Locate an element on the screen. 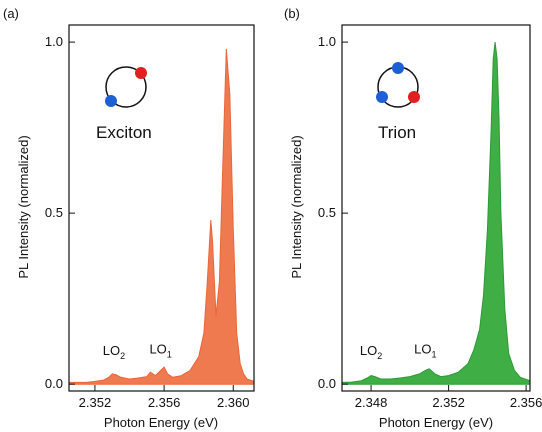 This screenshot has width=542, height=432. exciton-label: Exciton is located at coordinates (124, 132).